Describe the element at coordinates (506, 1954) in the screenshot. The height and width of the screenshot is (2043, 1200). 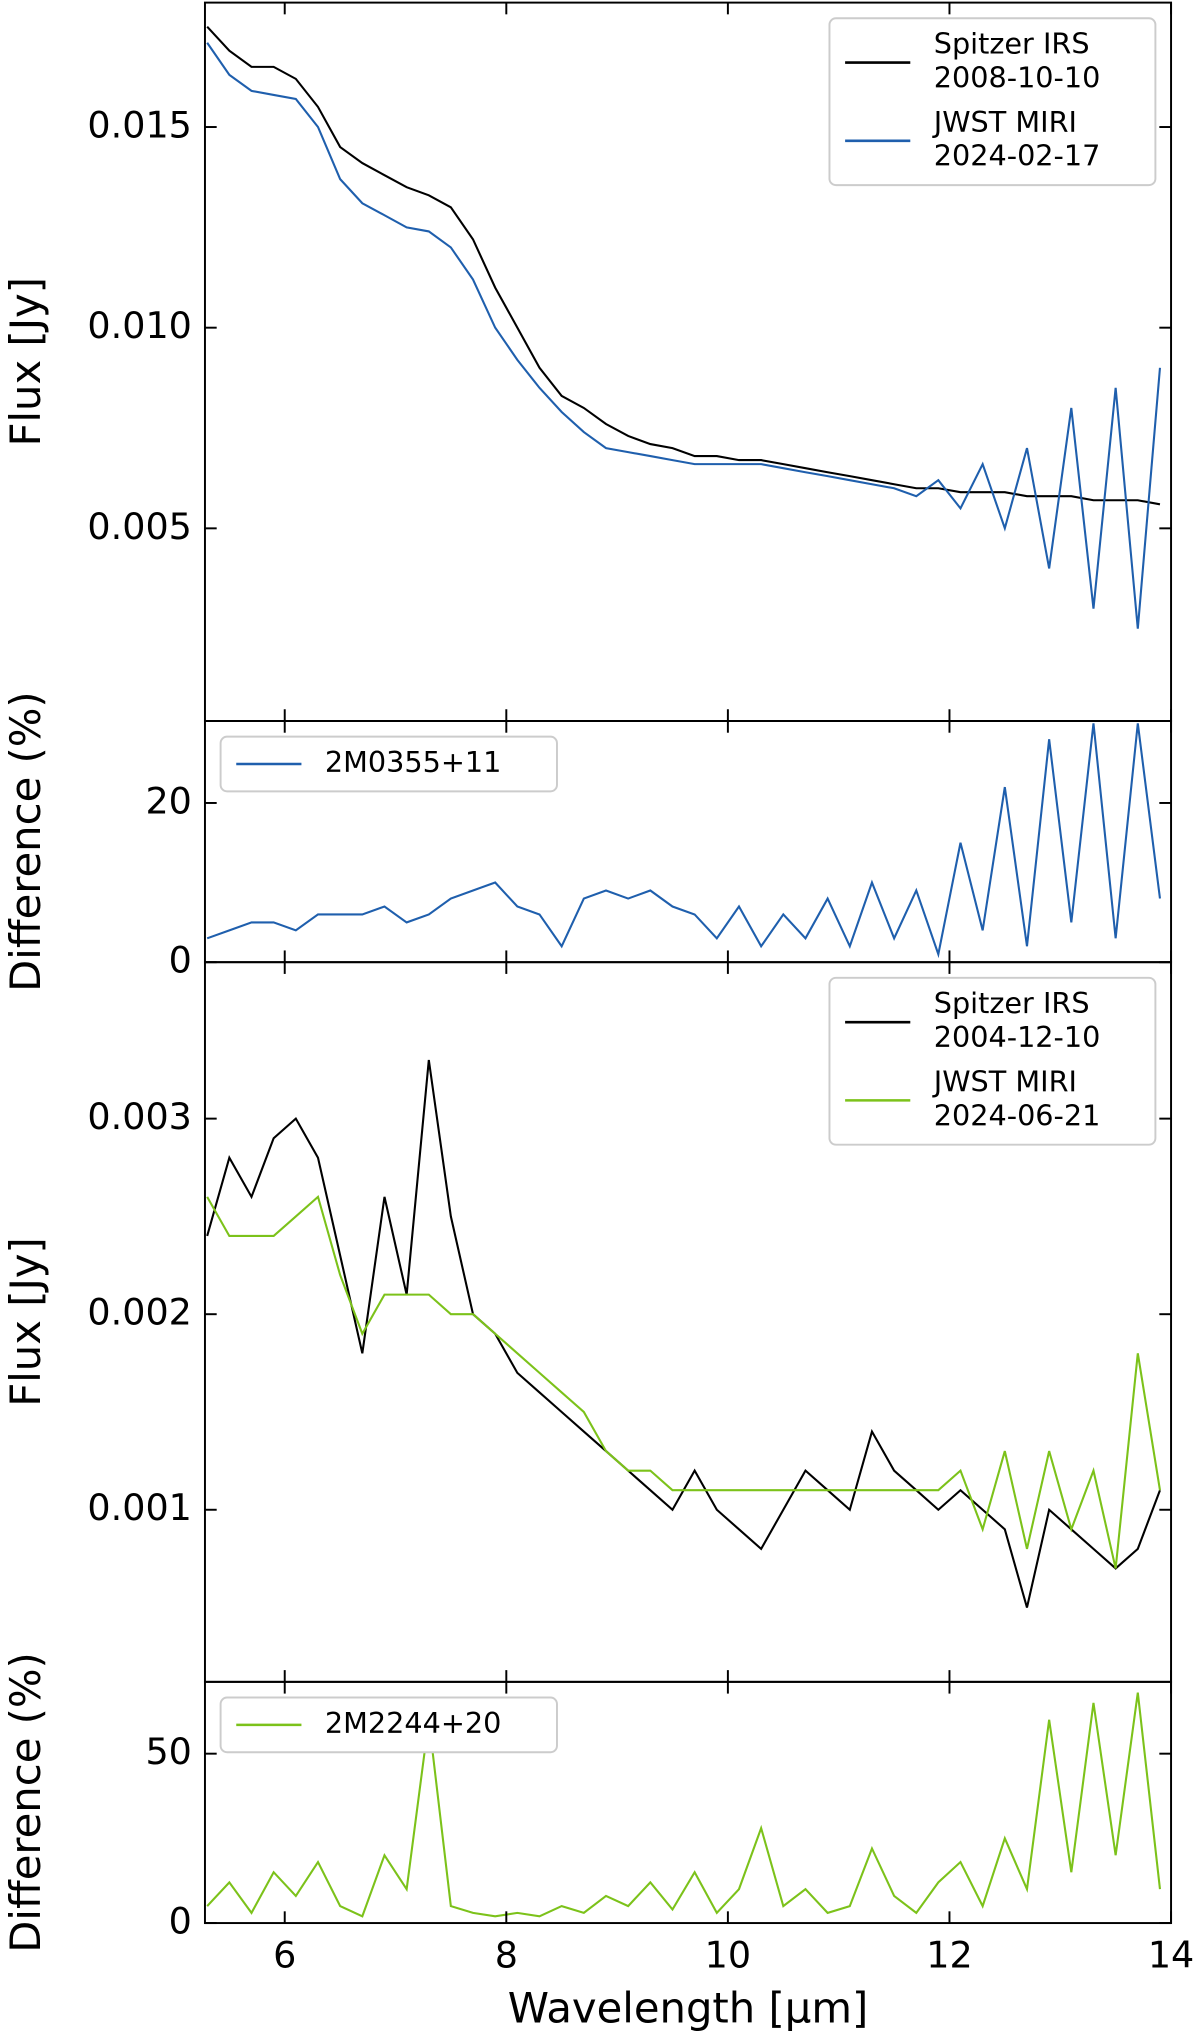
I see `x-tick-label: 8` at that location.